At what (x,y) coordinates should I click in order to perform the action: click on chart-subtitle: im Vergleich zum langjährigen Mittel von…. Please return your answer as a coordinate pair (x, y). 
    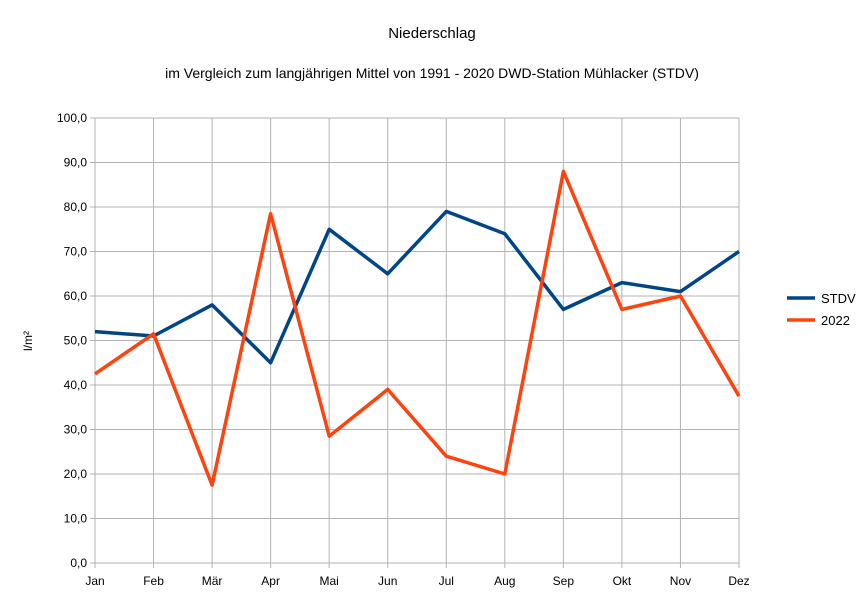
    Looking at the image, I should click on (432, 73).